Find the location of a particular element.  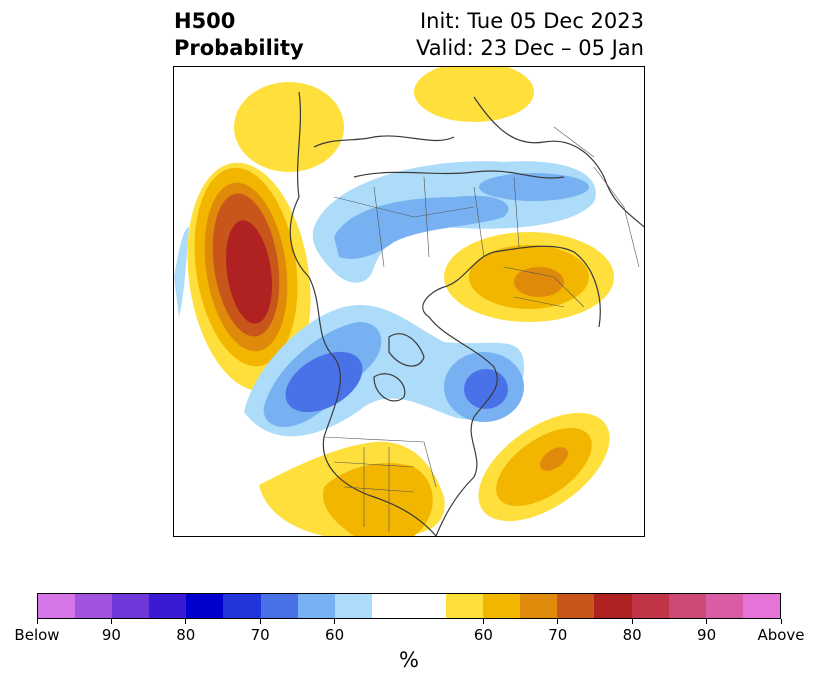

north-america-below-anomaly is located at coordinates (384, 371).